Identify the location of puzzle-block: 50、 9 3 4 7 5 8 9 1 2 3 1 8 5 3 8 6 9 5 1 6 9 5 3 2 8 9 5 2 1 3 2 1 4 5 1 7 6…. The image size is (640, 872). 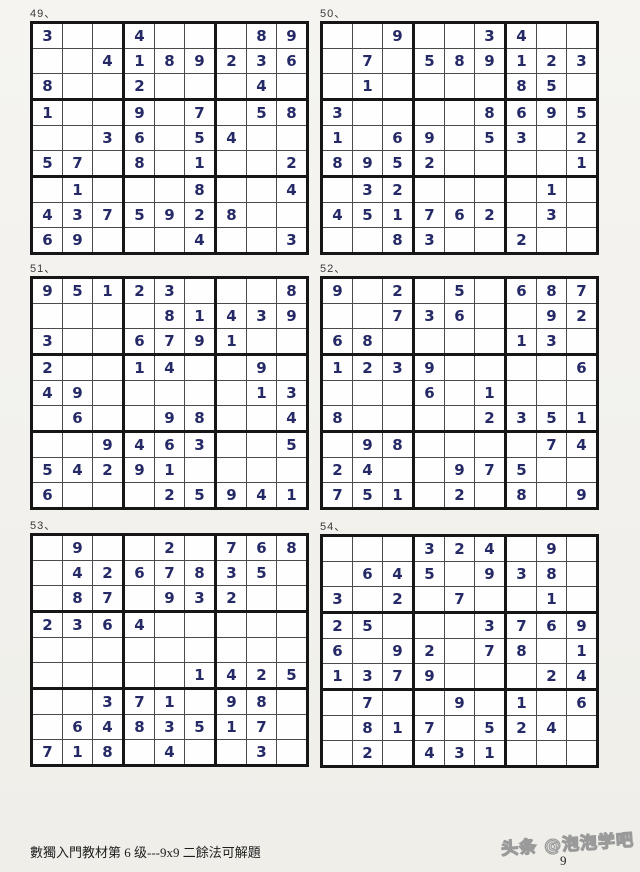
(459, 131).